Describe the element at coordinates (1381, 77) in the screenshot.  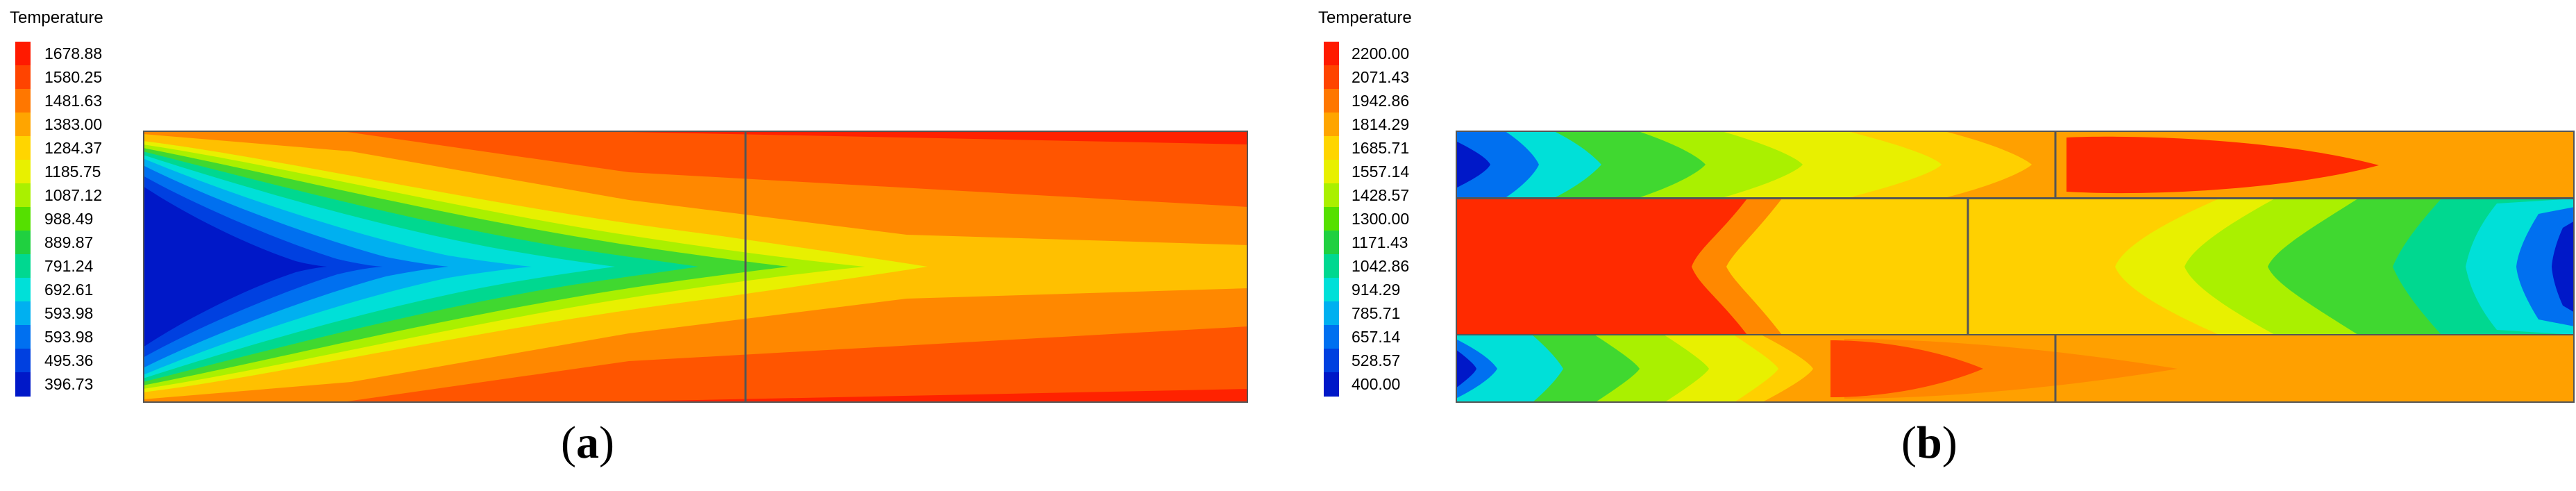
I see `legend-tick-label: 2071.43` at that location.